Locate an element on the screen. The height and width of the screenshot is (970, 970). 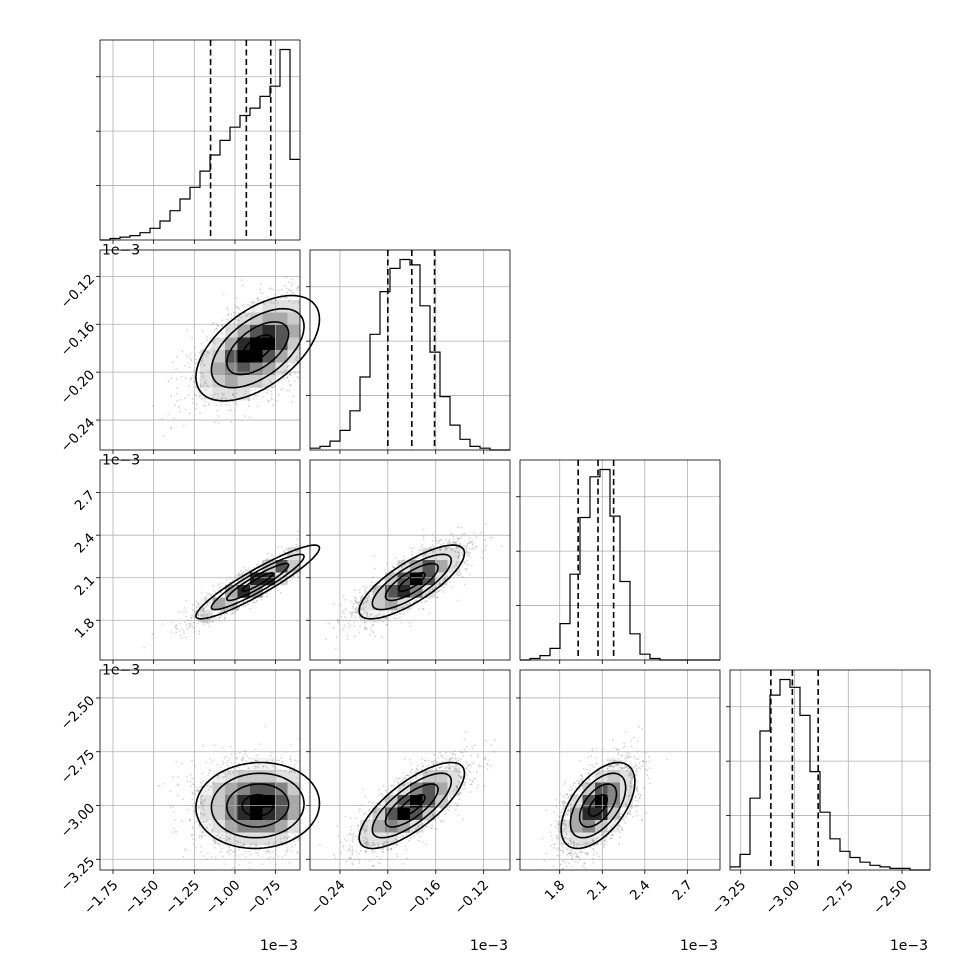
xtick-label-p3: −3.25 is located at coordinates (729, 897).